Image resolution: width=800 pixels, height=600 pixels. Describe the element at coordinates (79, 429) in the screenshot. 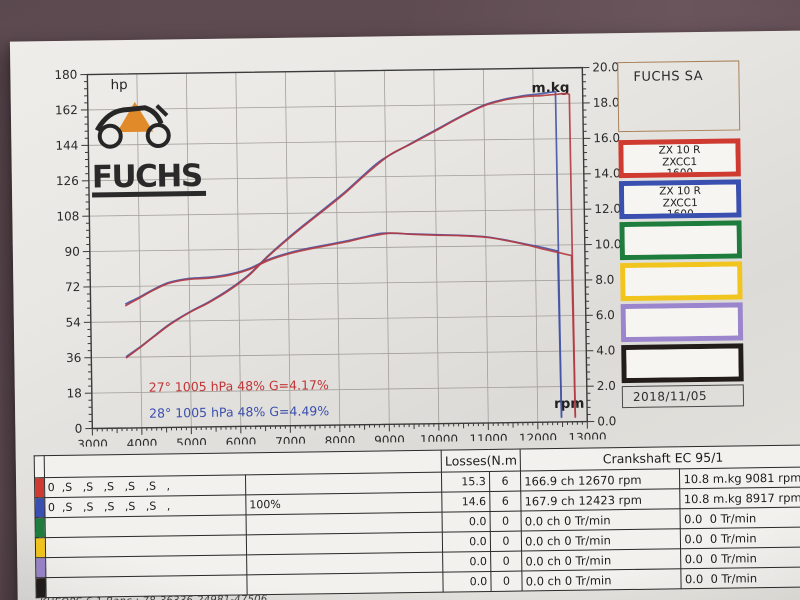

I see `y-left-tick-label: 0` at that location.